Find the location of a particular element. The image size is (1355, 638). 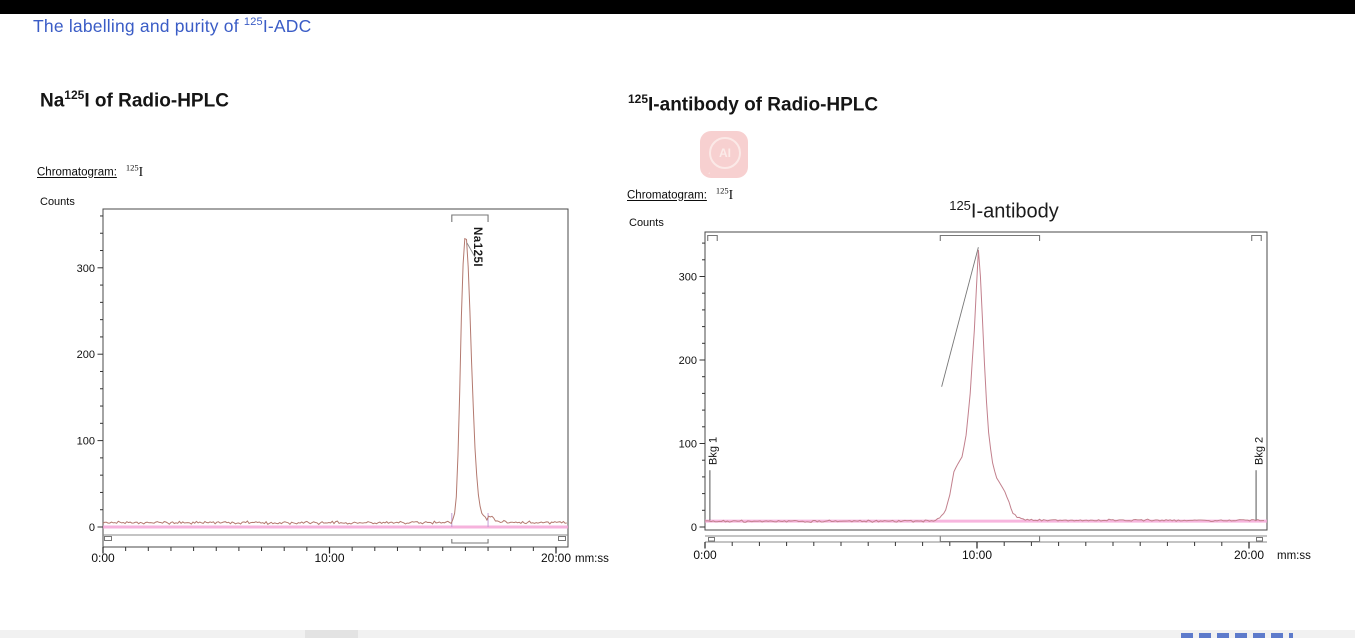

left-isotope-sup: 125 is located at coordinates (132, 167).